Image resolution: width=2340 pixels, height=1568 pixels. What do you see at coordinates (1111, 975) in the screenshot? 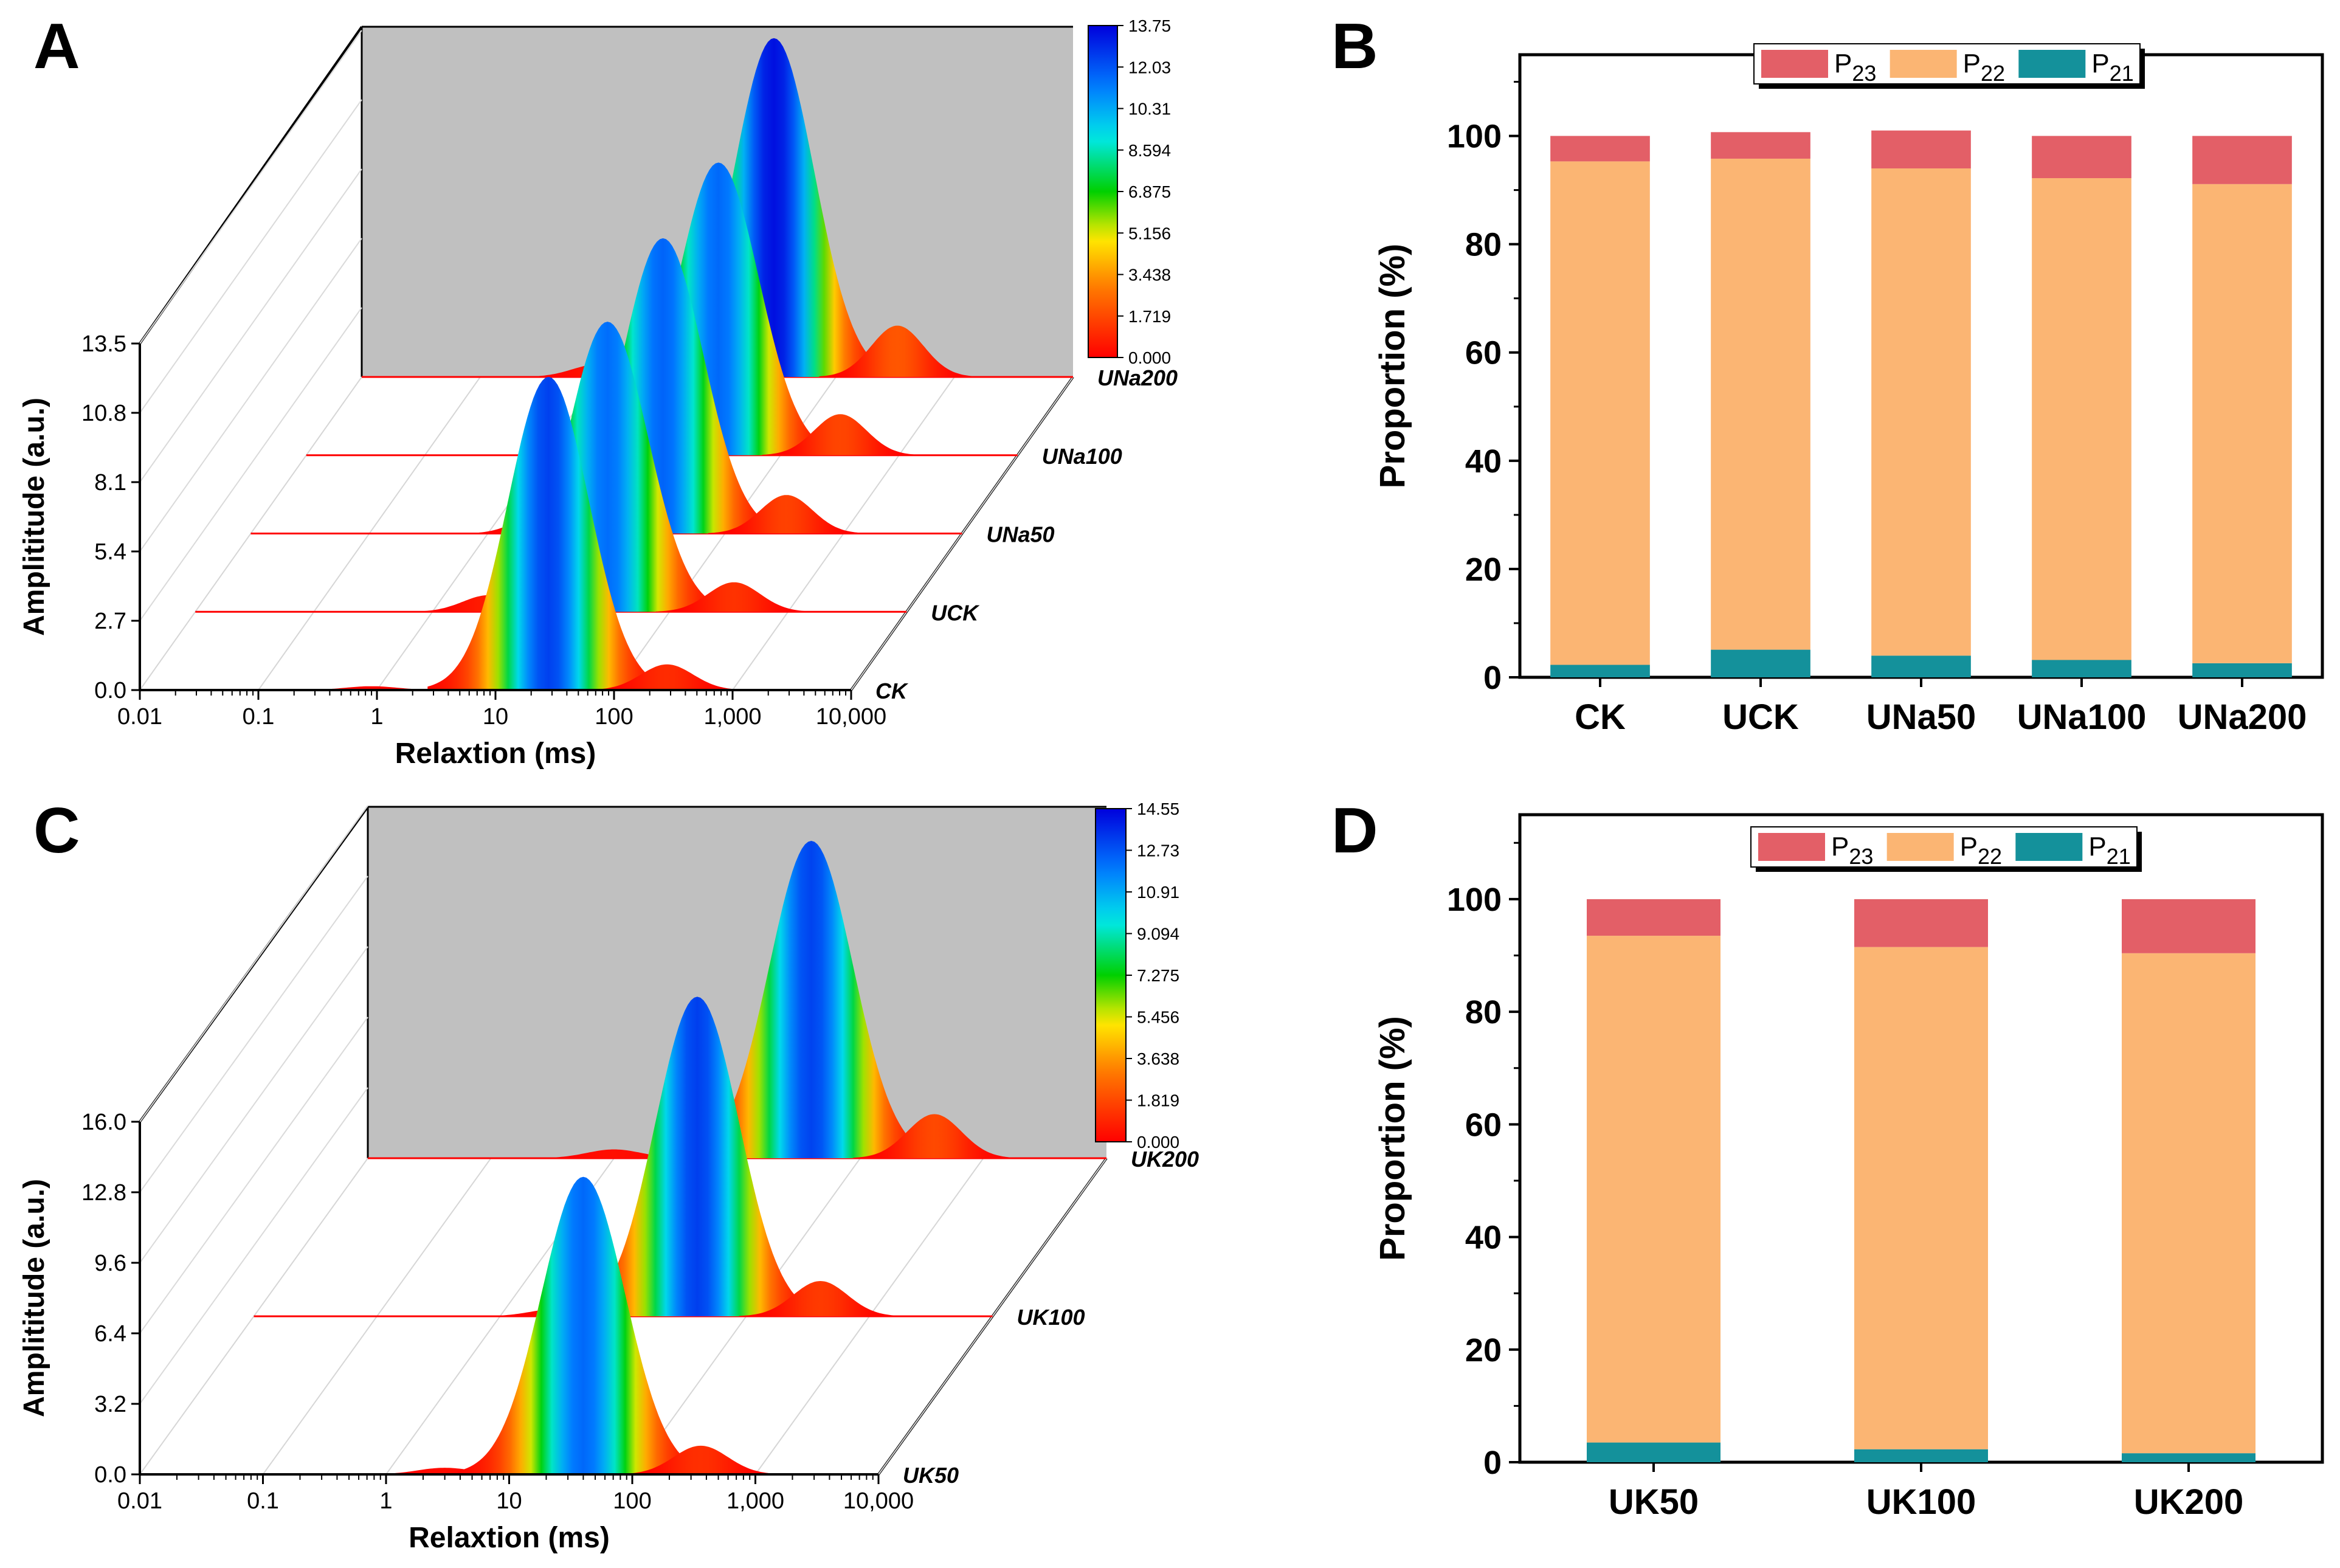
I see `colorbar` at bounding box center [1111, 975].